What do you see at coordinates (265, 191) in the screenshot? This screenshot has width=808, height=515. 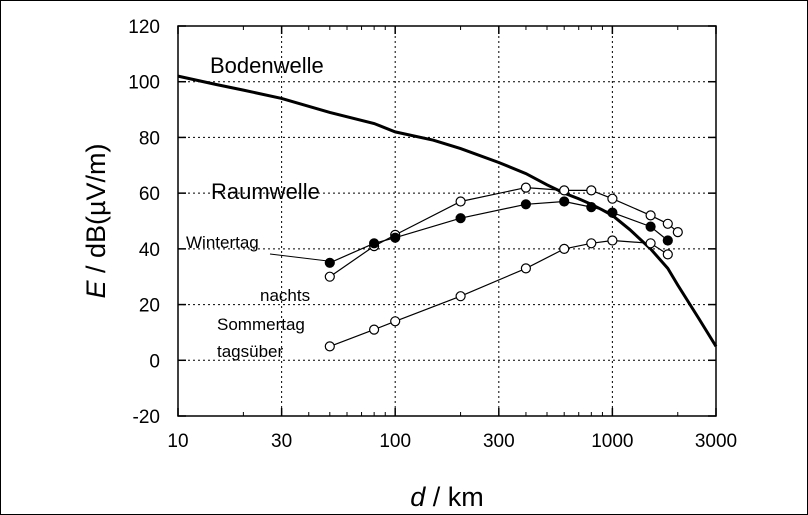 I see `annotation-raumwelle: Raumwelle` at bounding box center [265, 191].